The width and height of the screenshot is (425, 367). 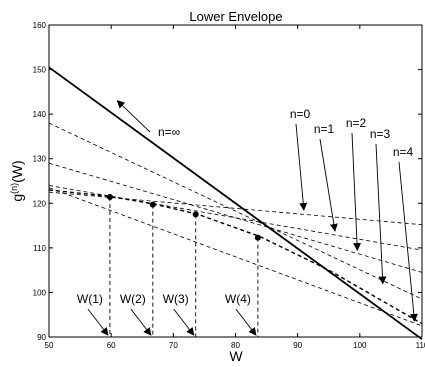 What do you see at coordinates (133, 299) in the screenshot?
I see `point-label: W(2)` at bounding box center [133, 299].